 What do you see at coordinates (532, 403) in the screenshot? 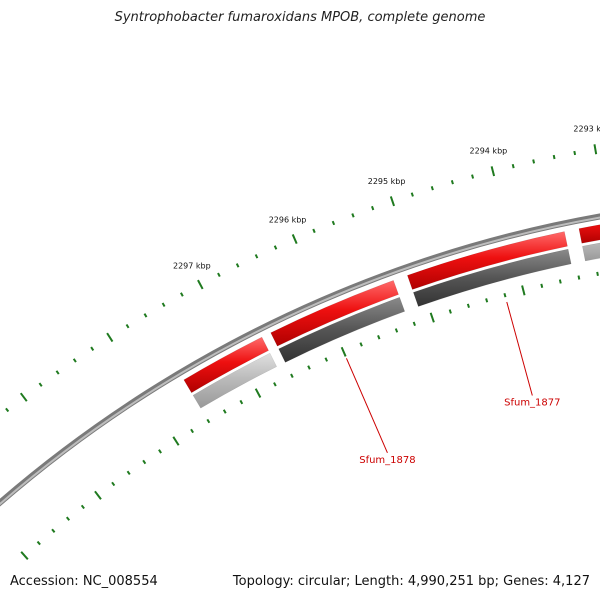
I see `gene-label: Sfum_1877` at bounding box center [532, 403].